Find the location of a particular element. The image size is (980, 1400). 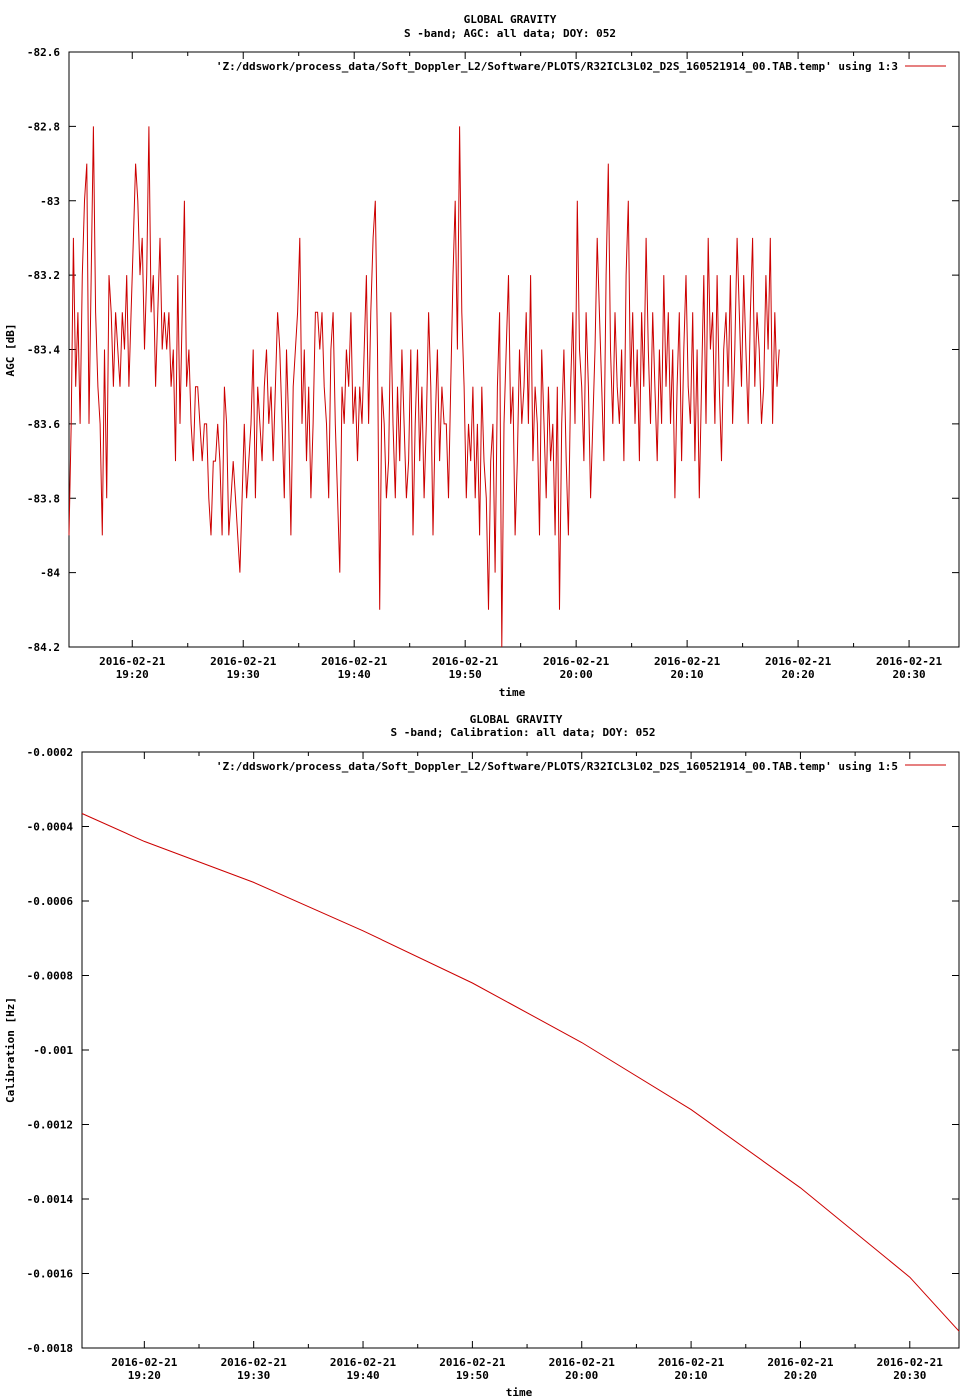

agc-x-tick-time: 20:10 is located at coordinates (687, 674).